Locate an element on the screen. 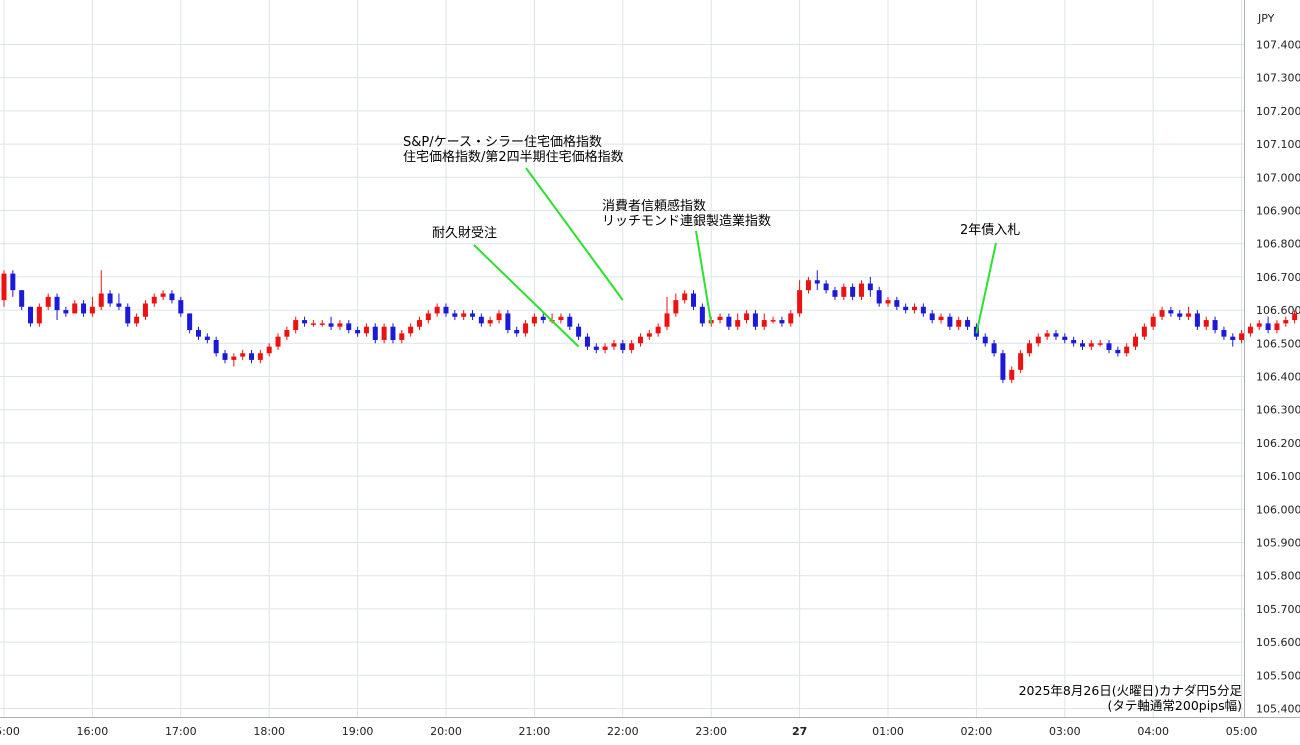  footnote-line: 2025年8月26日(火曜日)カナダ円5分足 is located at coordinates (1131, 690).